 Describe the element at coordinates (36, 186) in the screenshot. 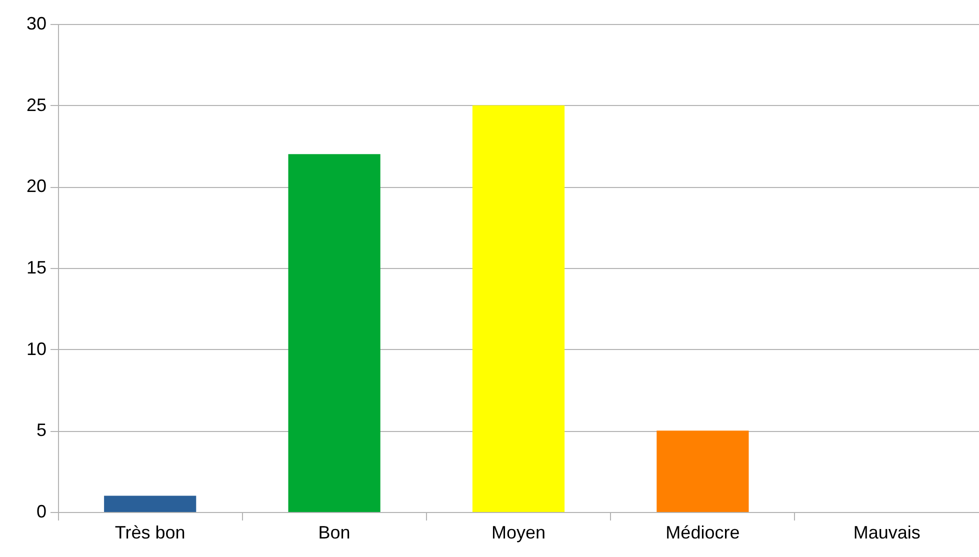

I see `y-tick-label: 20` at that location.